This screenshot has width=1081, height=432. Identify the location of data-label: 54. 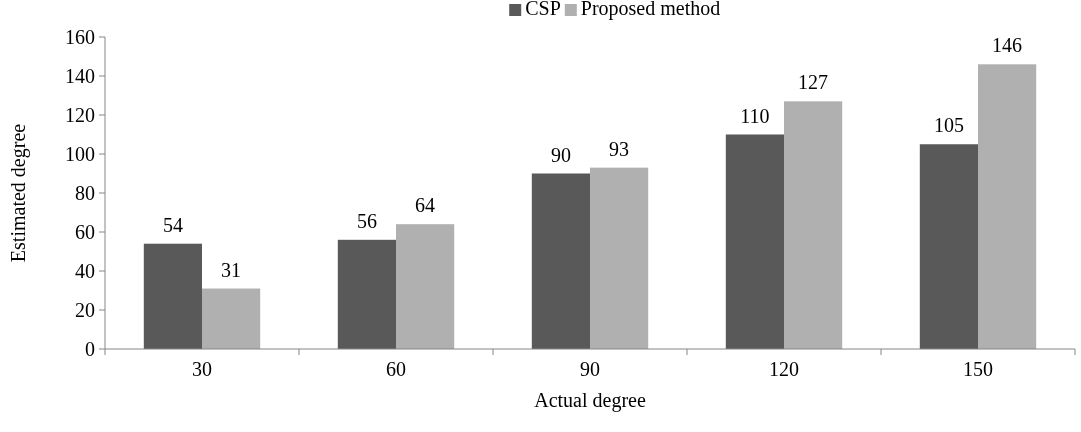
(172, 224).